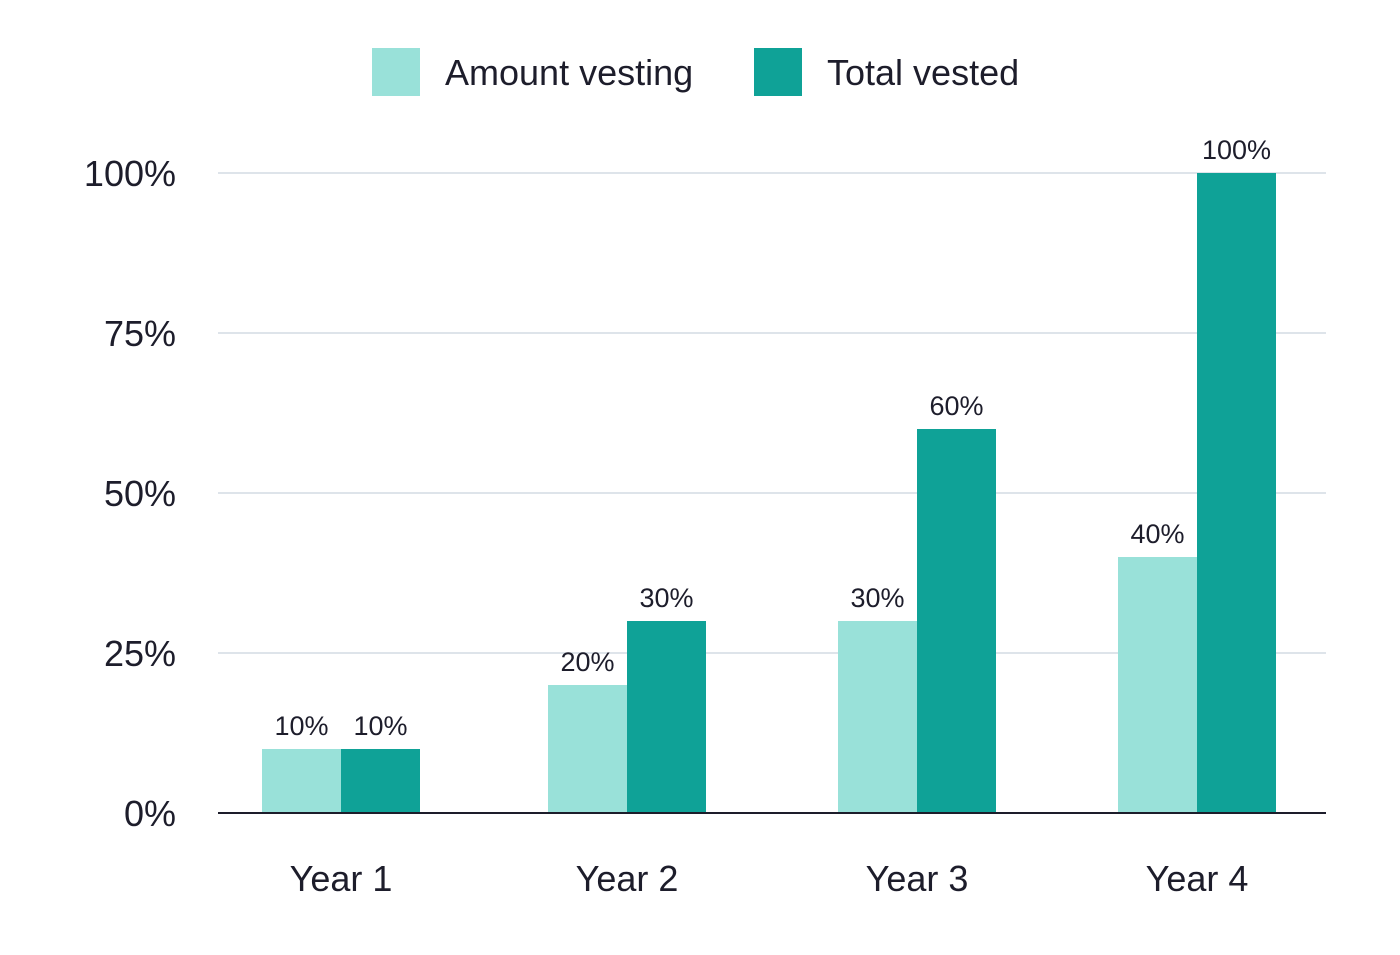 This screenshot has width=1400, height=955. Describe the element at coordinates (1236, 150) in the screenshot. I see `data-label: 100%` at that location.